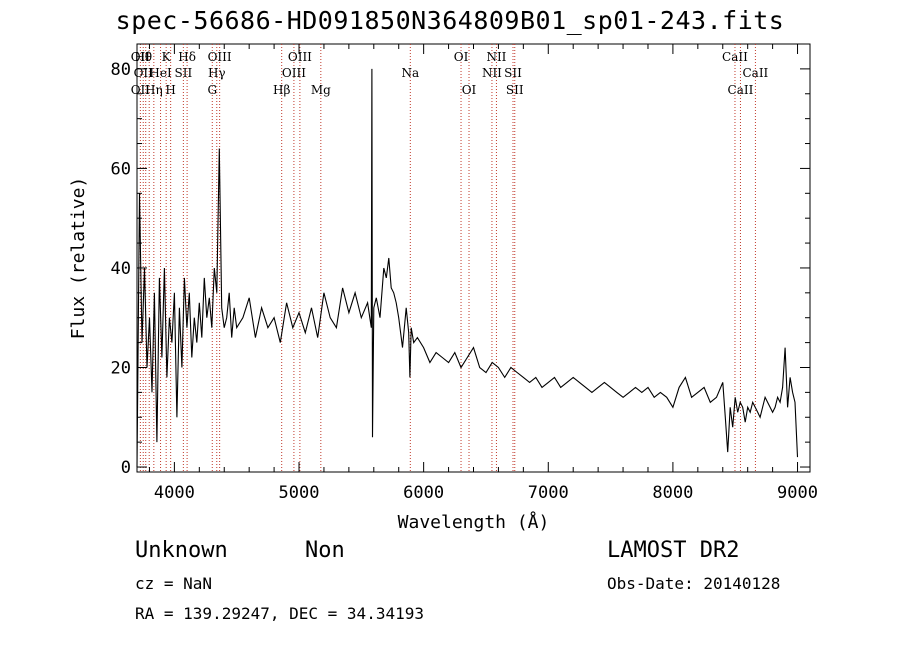 The image size is (900, 649). What do you see at coordinates (548, 493) in the screenshot?
I see `x-tick-label: 7000` at bounding box center [548, 493].